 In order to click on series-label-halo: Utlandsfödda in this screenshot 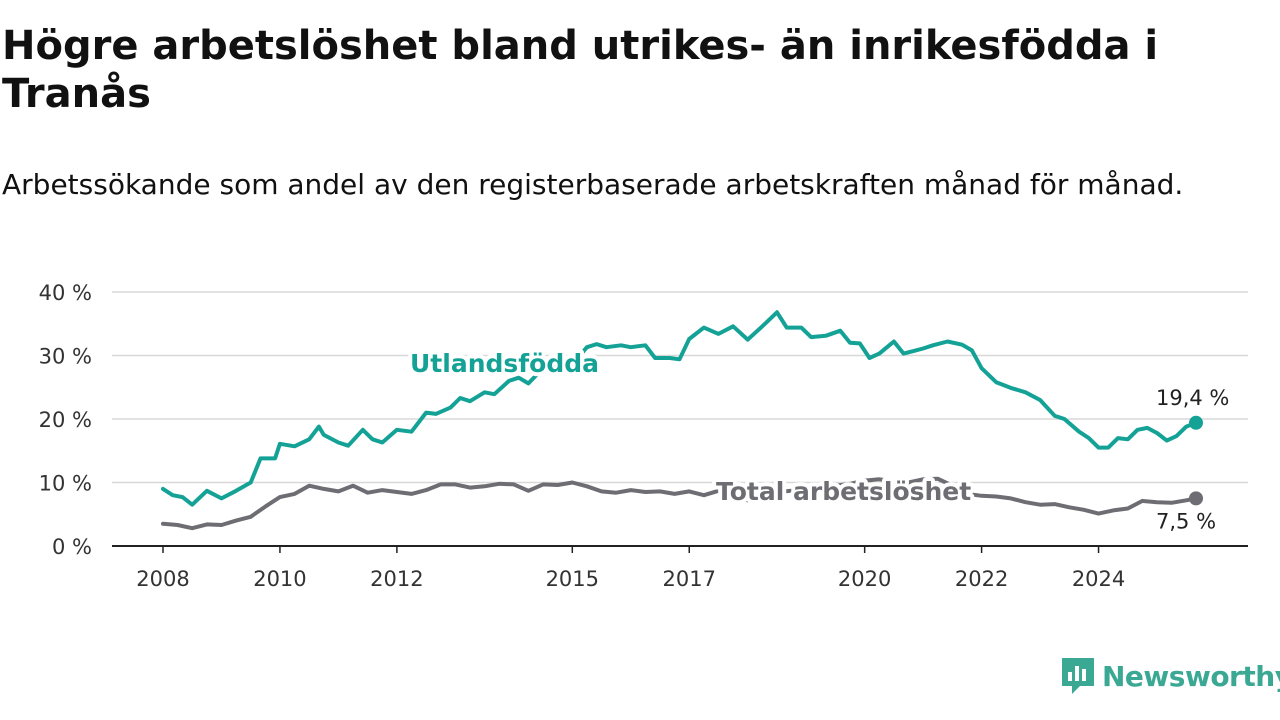, I will do `click(504, 363)`.